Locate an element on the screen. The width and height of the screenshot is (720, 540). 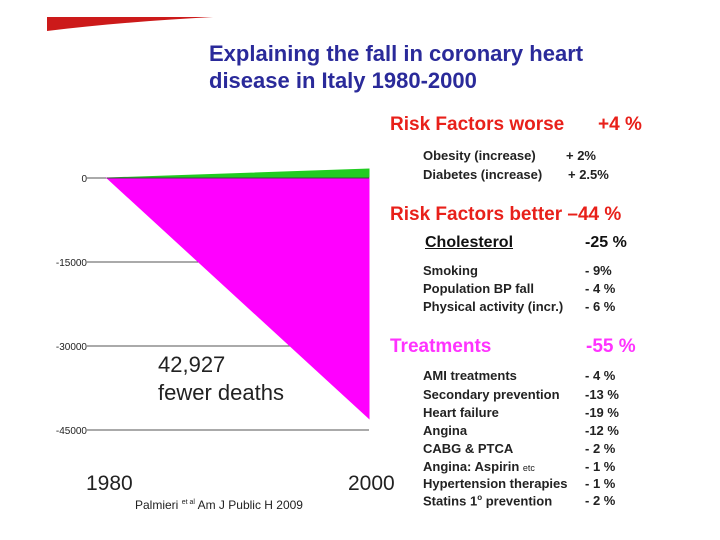
title-logo-box is located at coordinates (135, 97).